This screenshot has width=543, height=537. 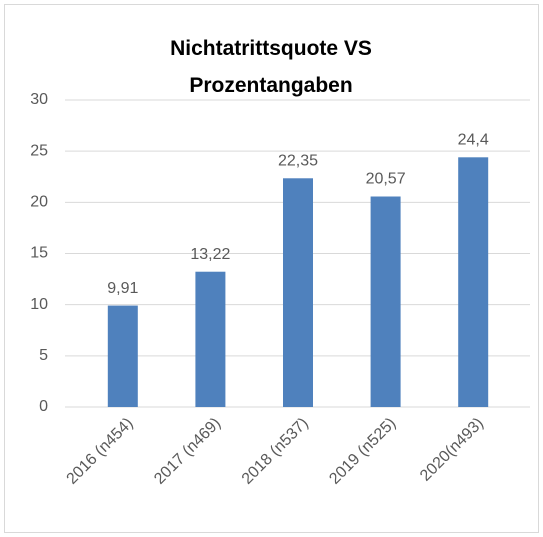 I want to click on y-tick-label: 0, so click(x=43, y=406).